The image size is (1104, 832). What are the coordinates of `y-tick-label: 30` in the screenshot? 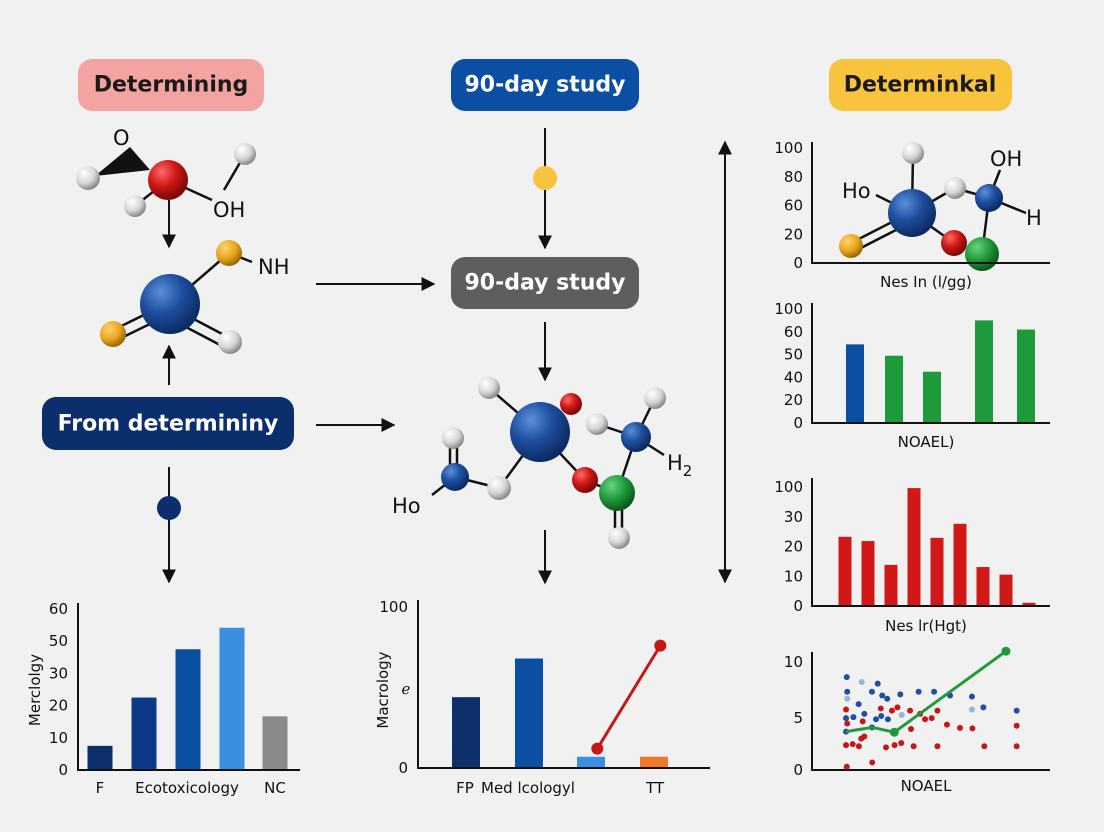 It's located at (58, 673).